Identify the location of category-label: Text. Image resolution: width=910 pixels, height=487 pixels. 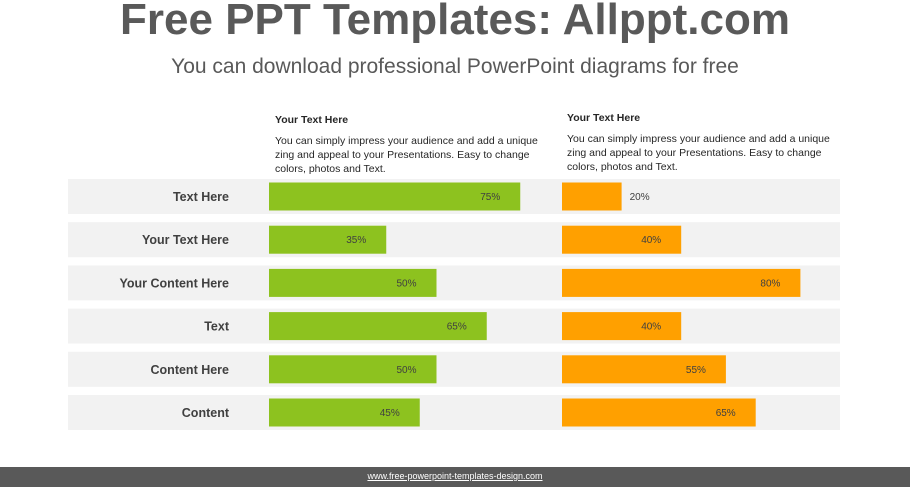
(217, 327).